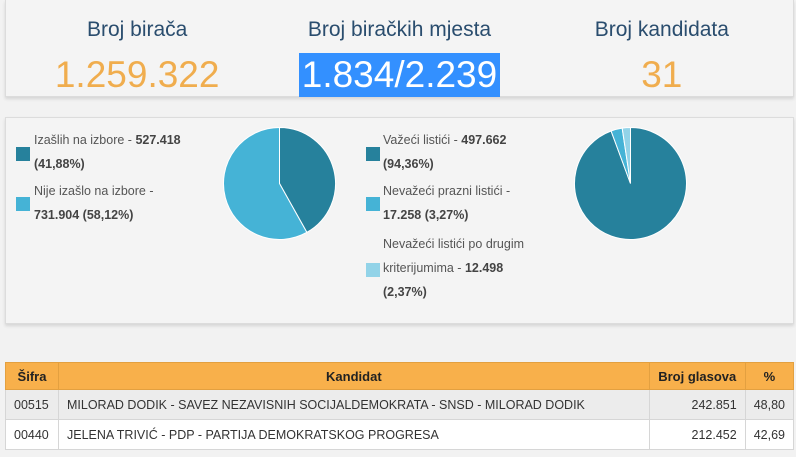 This screenshot has width=796, height=457. Describe the element at coordinates (697, 434) in the screenshot. I see `cell-votes: 212.452` at that location.